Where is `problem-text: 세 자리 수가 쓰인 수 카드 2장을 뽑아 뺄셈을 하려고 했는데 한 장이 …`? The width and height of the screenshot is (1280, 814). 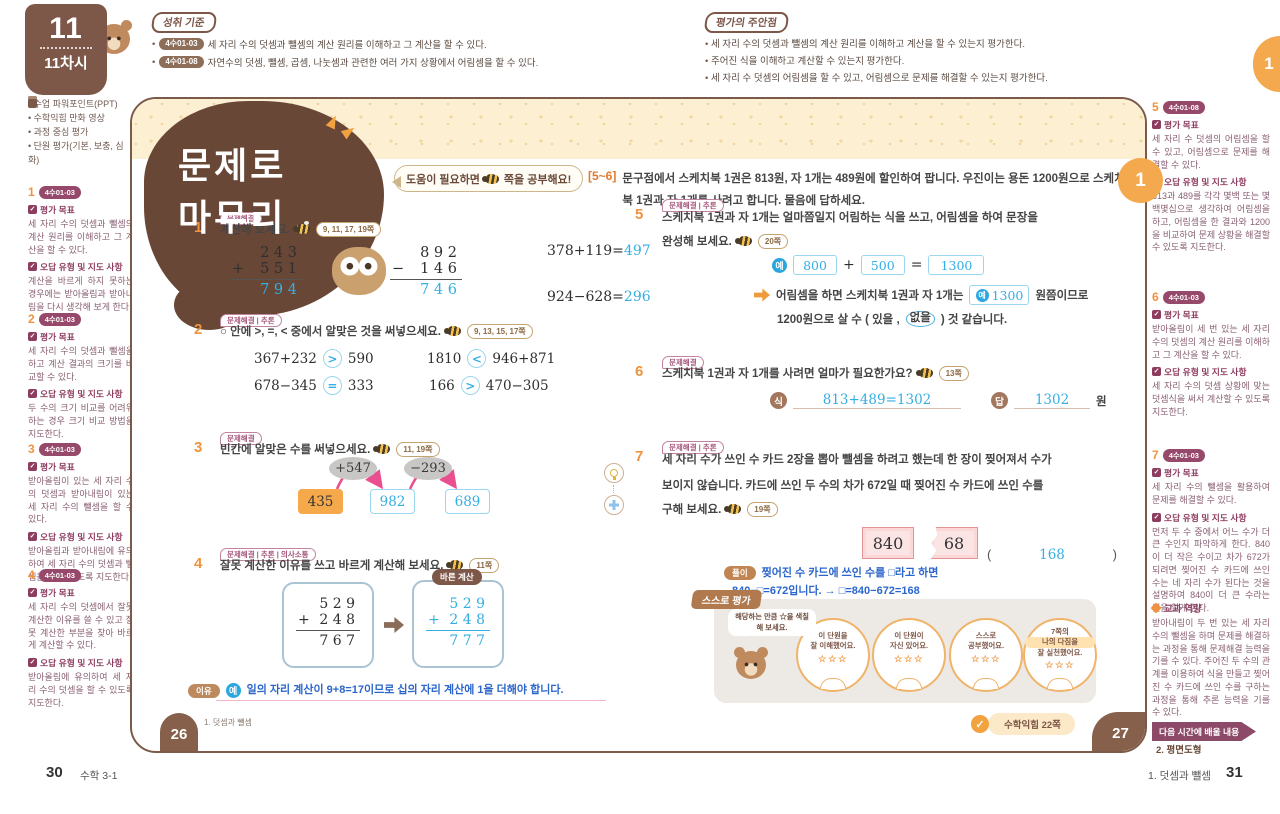
problem-text: 세 자리 수가 쓰인 수 카드 2장을 뽑아 뺄셈을 하려고 했는데 한 장이 … is located at coordinates (857, 460).